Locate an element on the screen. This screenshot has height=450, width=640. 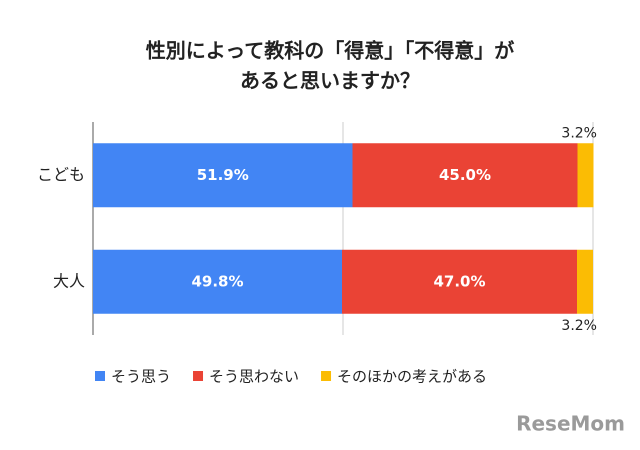
chart-title: あると思いますか？ is located at coordinates (330, 81).